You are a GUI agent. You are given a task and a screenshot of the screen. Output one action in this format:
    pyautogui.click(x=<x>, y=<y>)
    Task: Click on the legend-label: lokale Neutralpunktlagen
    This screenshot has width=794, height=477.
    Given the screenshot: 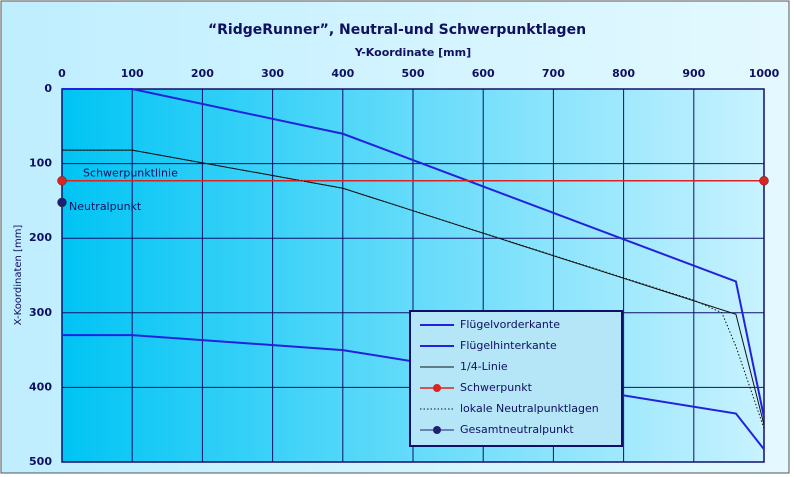 What is the action you would take?
    pyautogui.click(x=529, y=408)
    